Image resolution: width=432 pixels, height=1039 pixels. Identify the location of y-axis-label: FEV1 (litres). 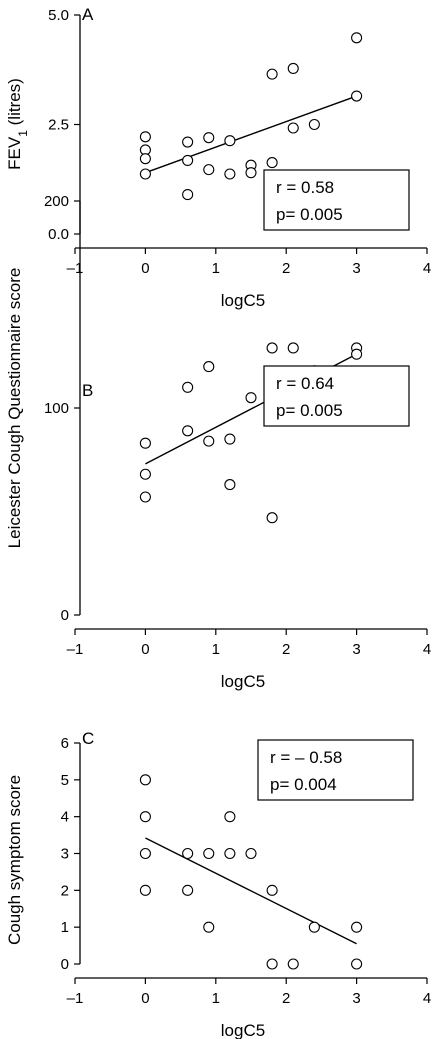
(17, 124).